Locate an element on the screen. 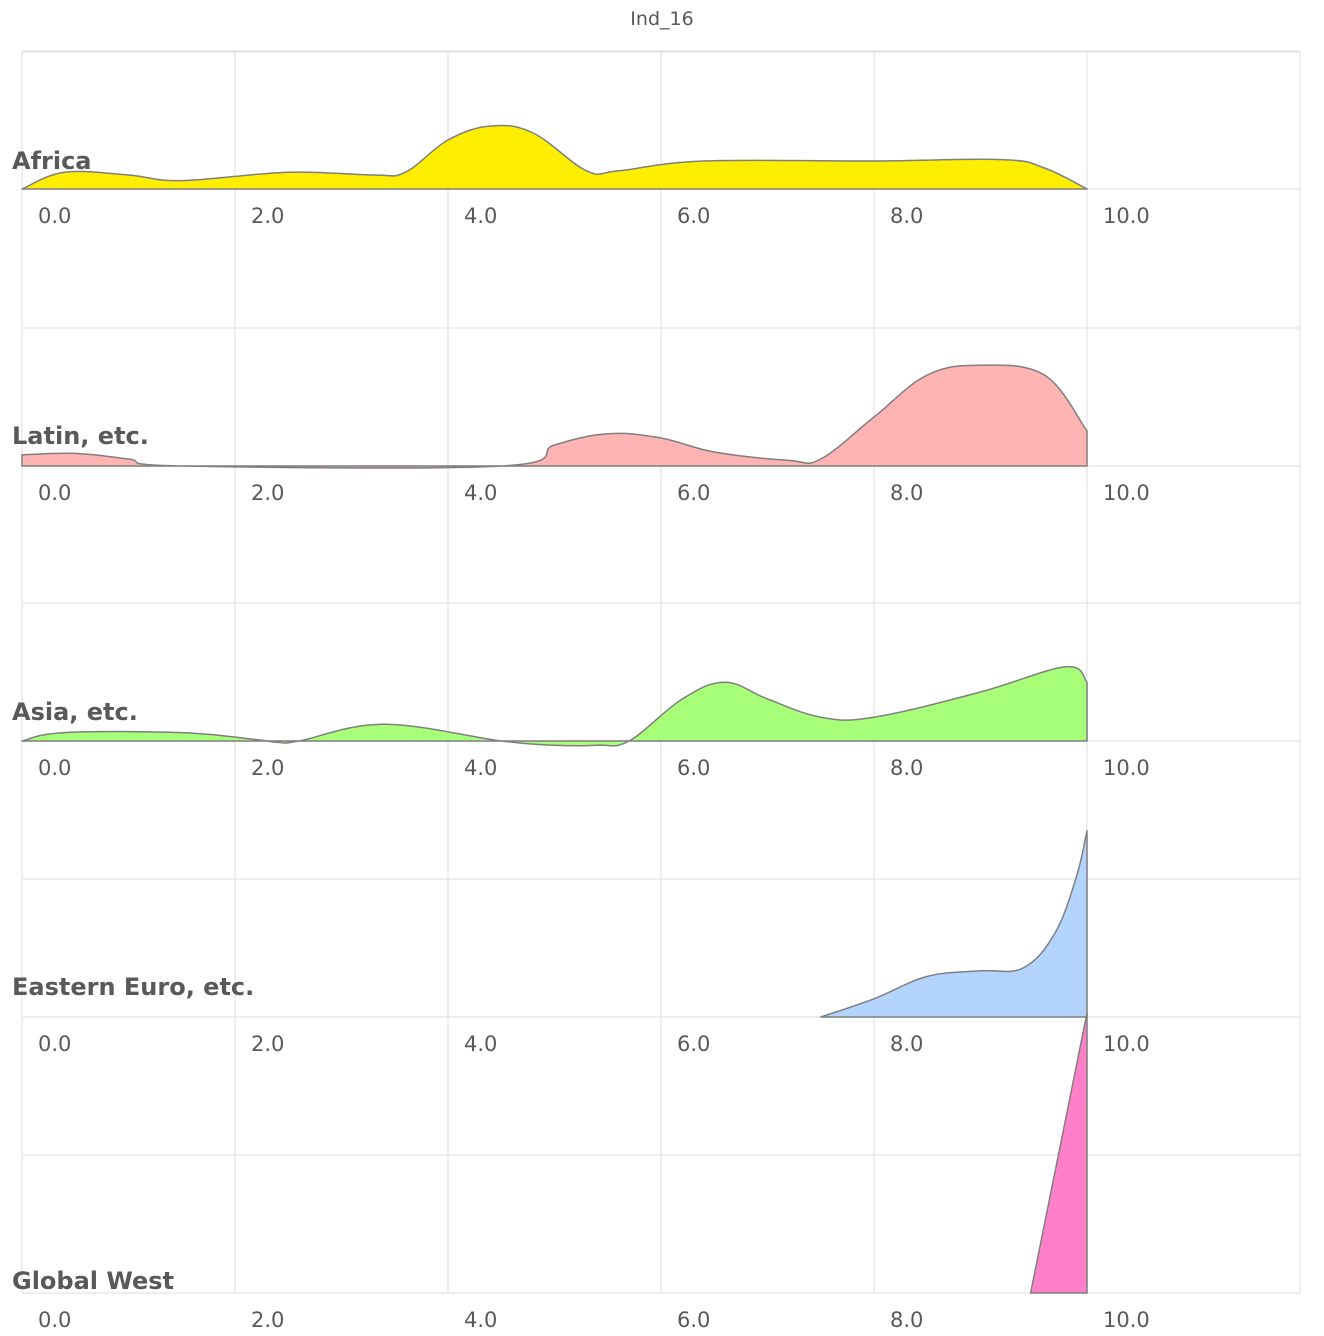 The height and width of the screenshot is (1336, 1324). row-label: Asia, etc. is located at coordinates (75, 712).